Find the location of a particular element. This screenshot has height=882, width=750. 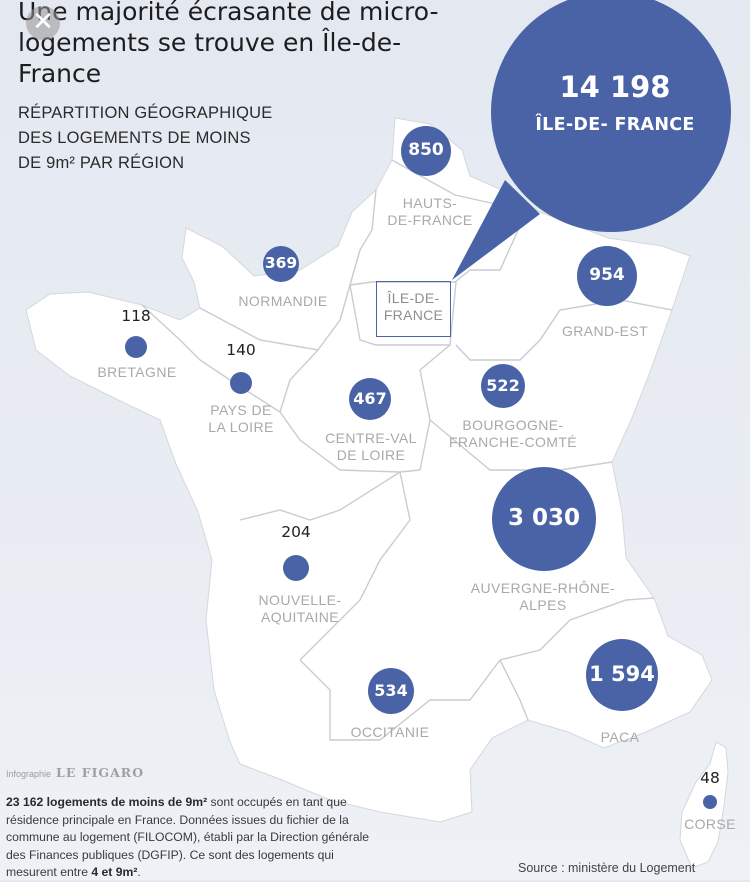

region-label-line: NOUVELLE- is located at coordinates (300, 600).